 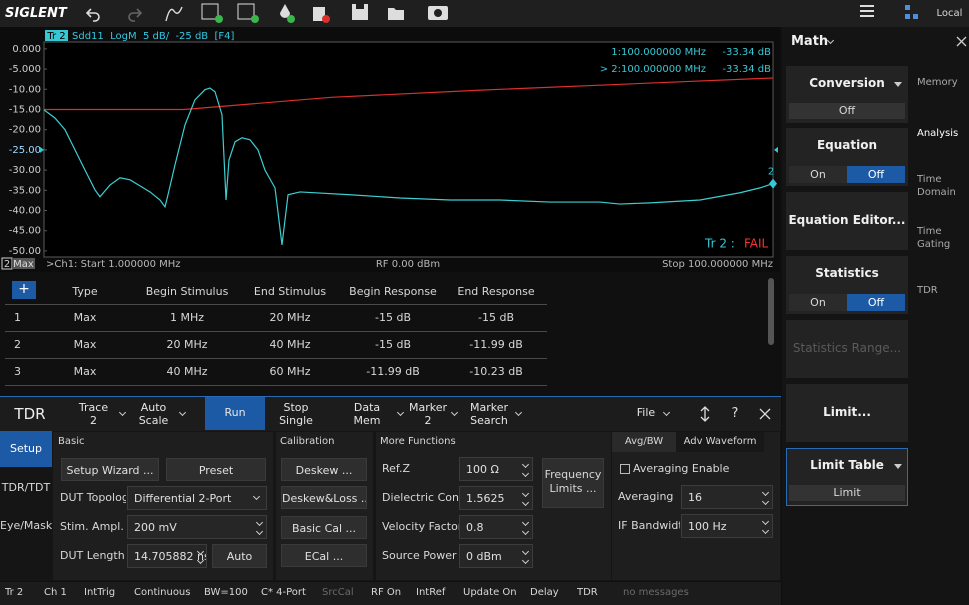 What do you see at coordinates (720, 442) in the screenshot?
I see `panel-tab: Adv Waveform` at bounding box center [720, 442].